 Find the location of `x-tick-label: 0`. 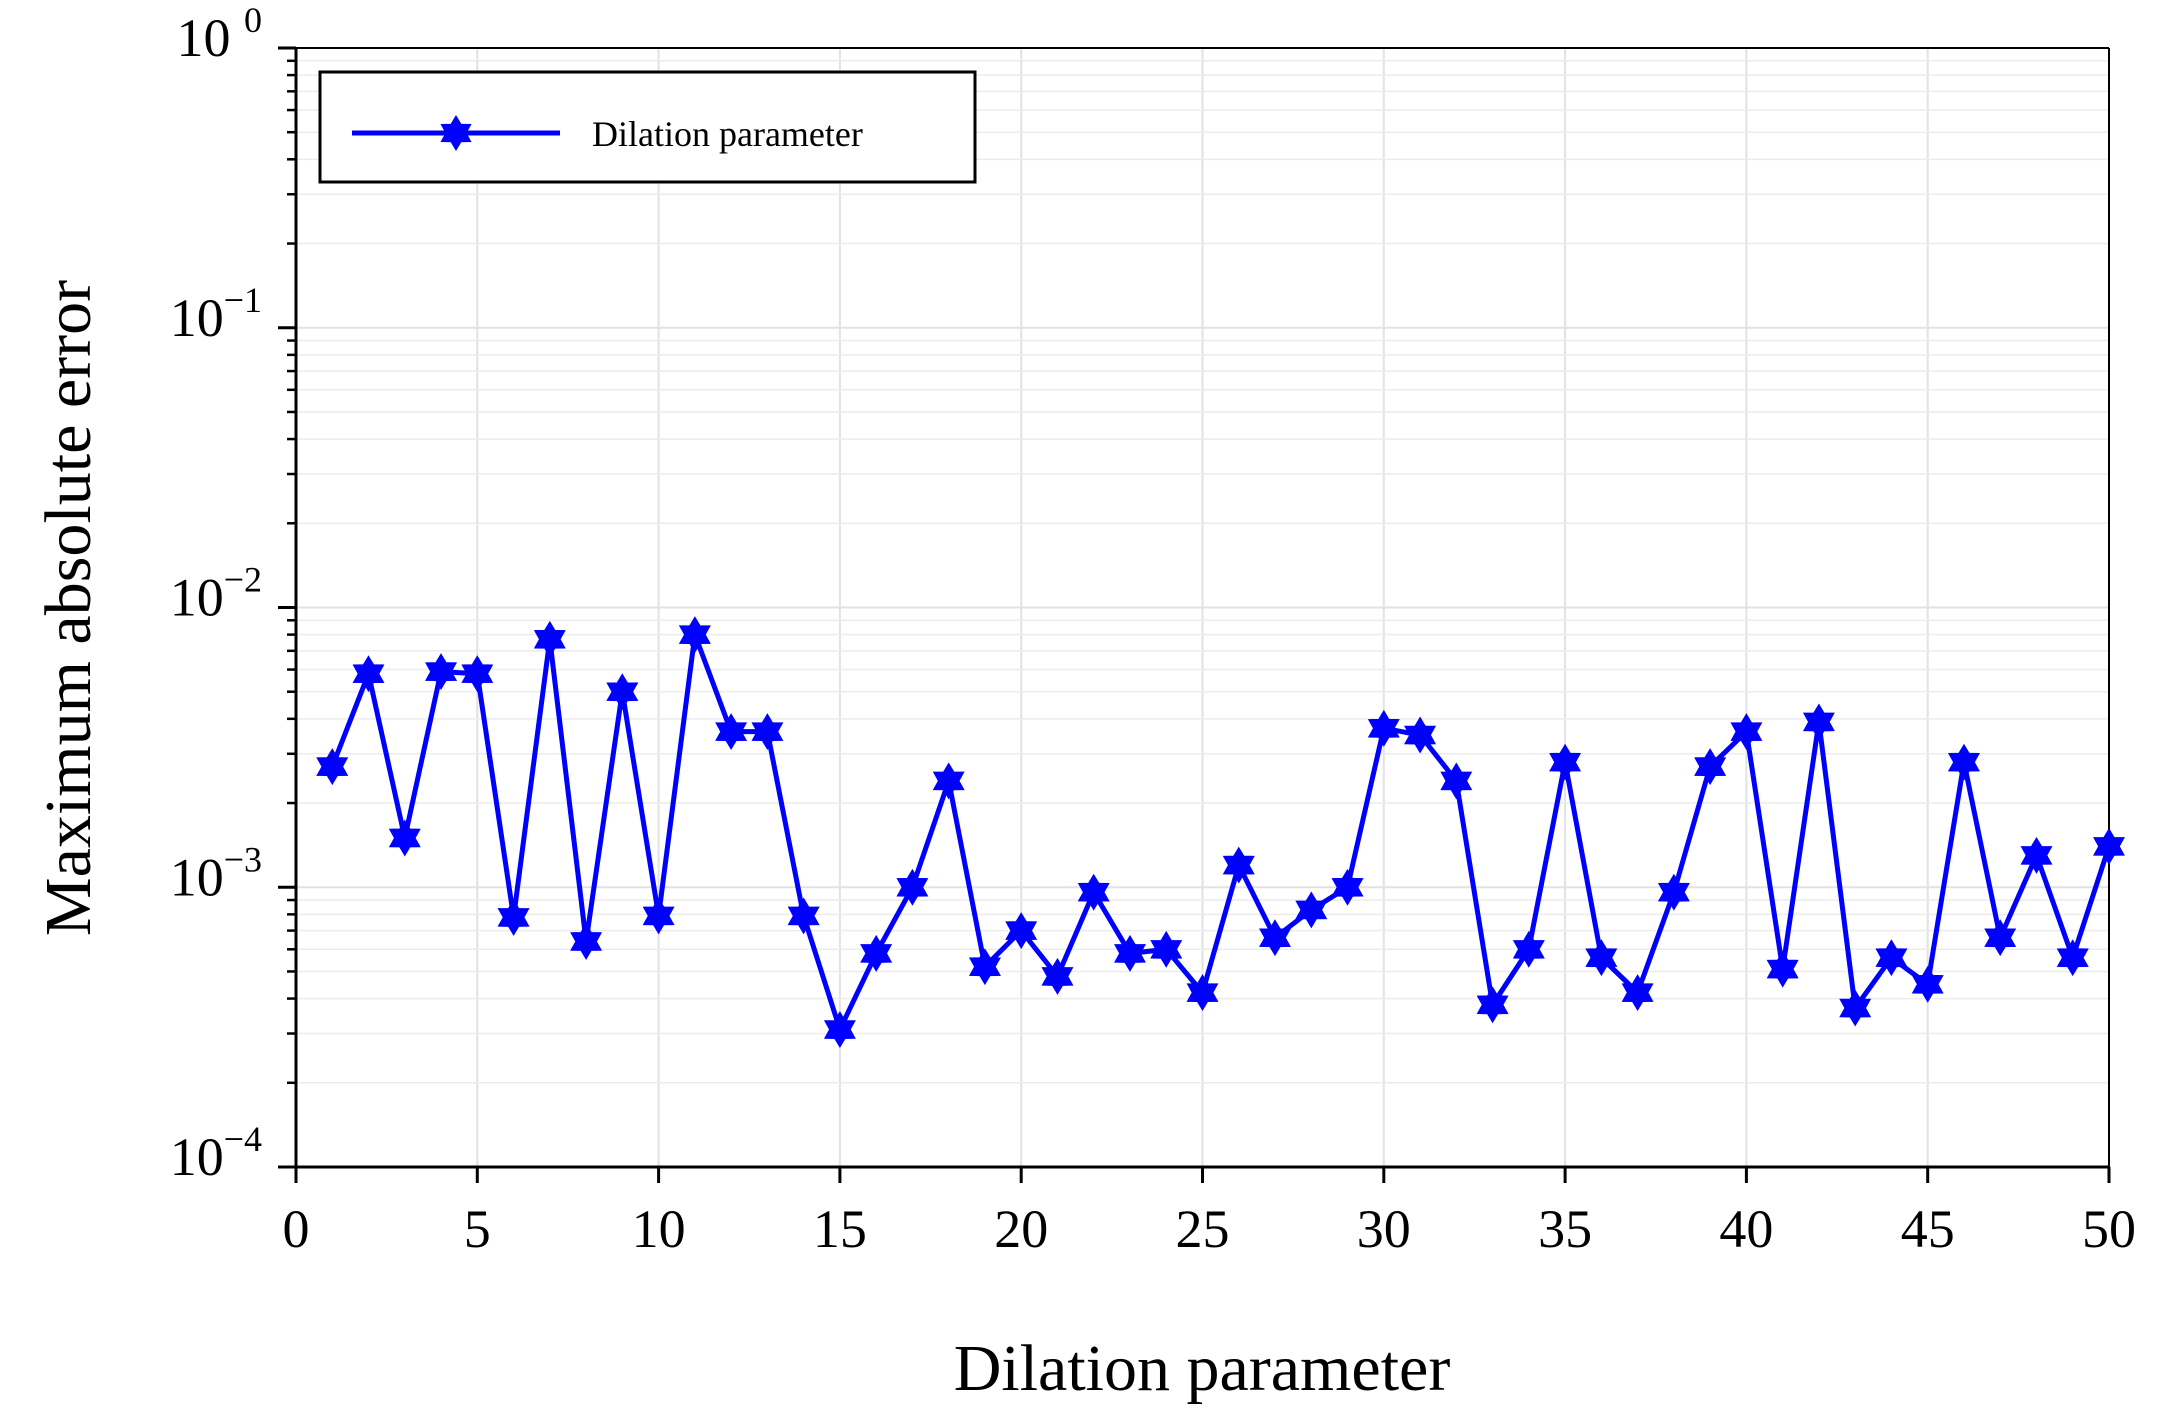

x-tick-label: 0 is located at coordinates (296, 1229).